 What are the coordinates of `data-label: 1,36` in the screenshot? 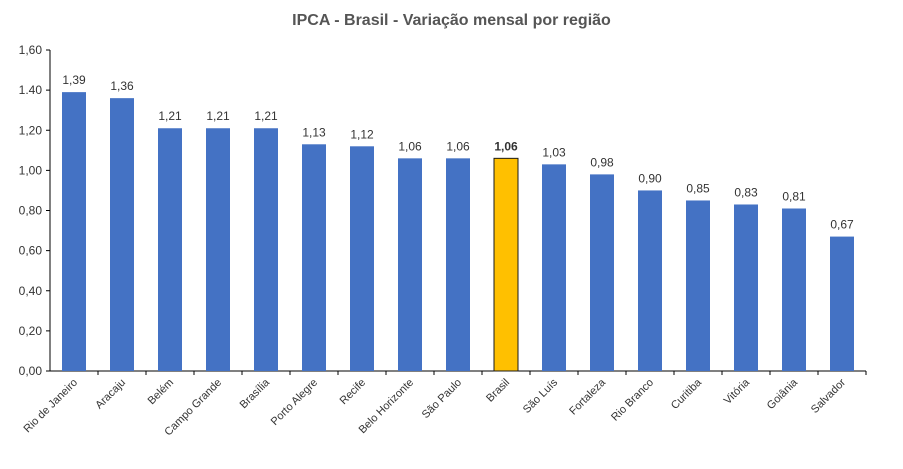 It's located at (122, 86).